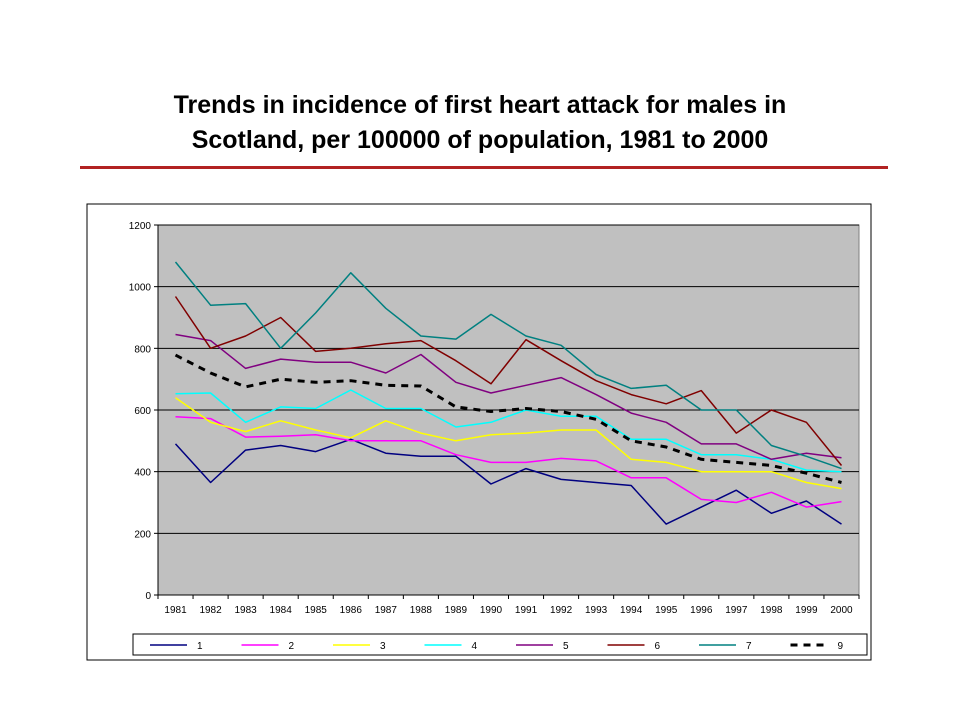  Describe the element at coordinates (566, 646) in the screenshot. I see `legend-label-5: 5` at that location.